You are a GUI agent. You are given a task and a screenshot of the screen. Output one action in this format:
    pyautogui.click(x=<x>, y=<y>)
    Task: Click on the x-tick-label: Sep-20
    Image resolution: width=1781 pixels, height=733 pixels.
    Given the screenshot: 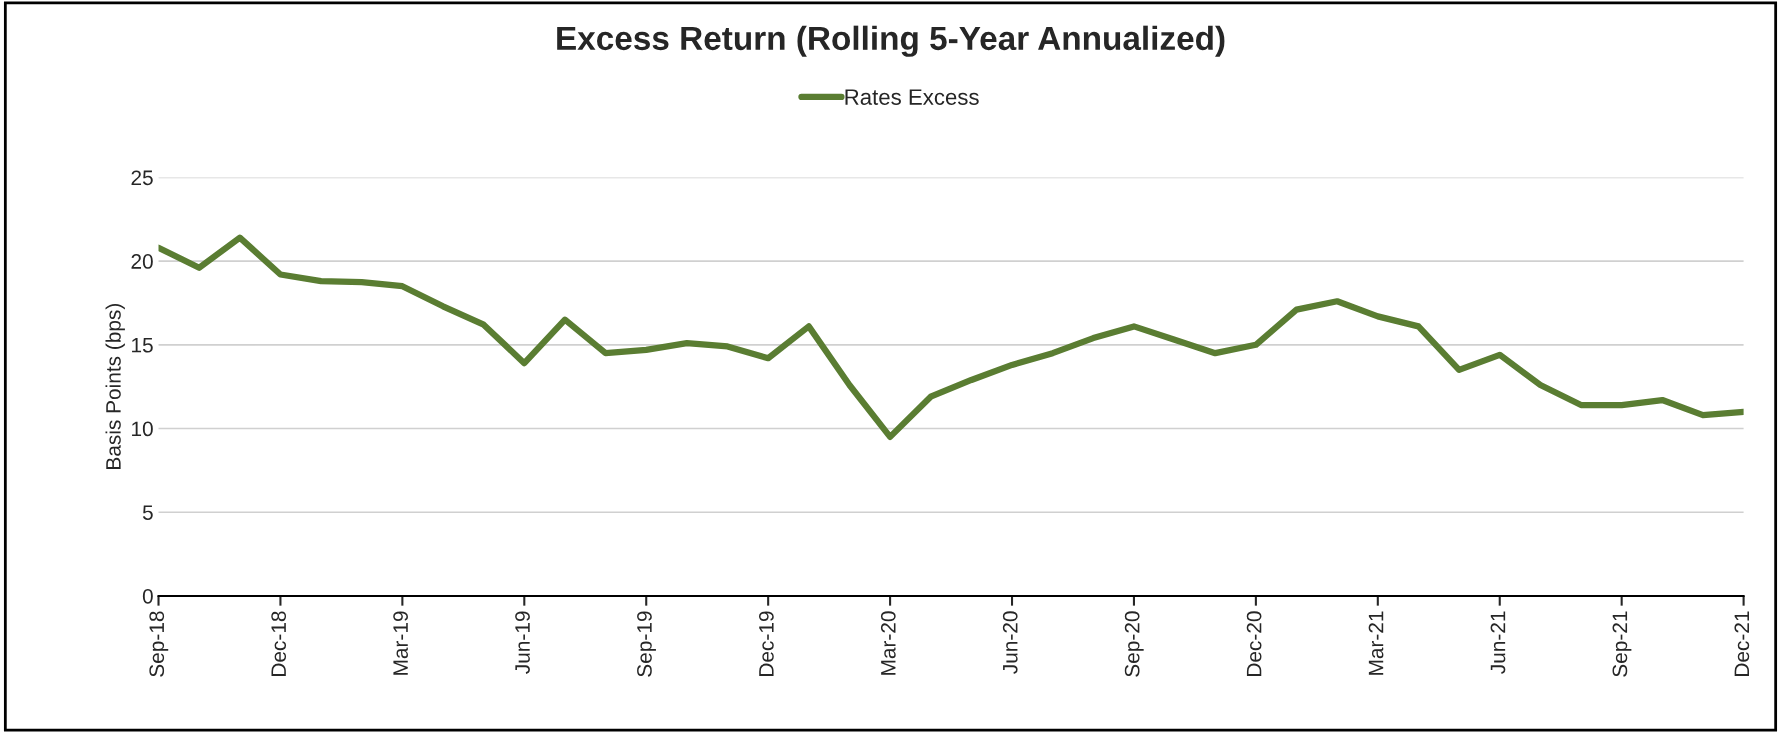 What is the action you would take?
    pyautogui.click(x=1134, y=644)
    